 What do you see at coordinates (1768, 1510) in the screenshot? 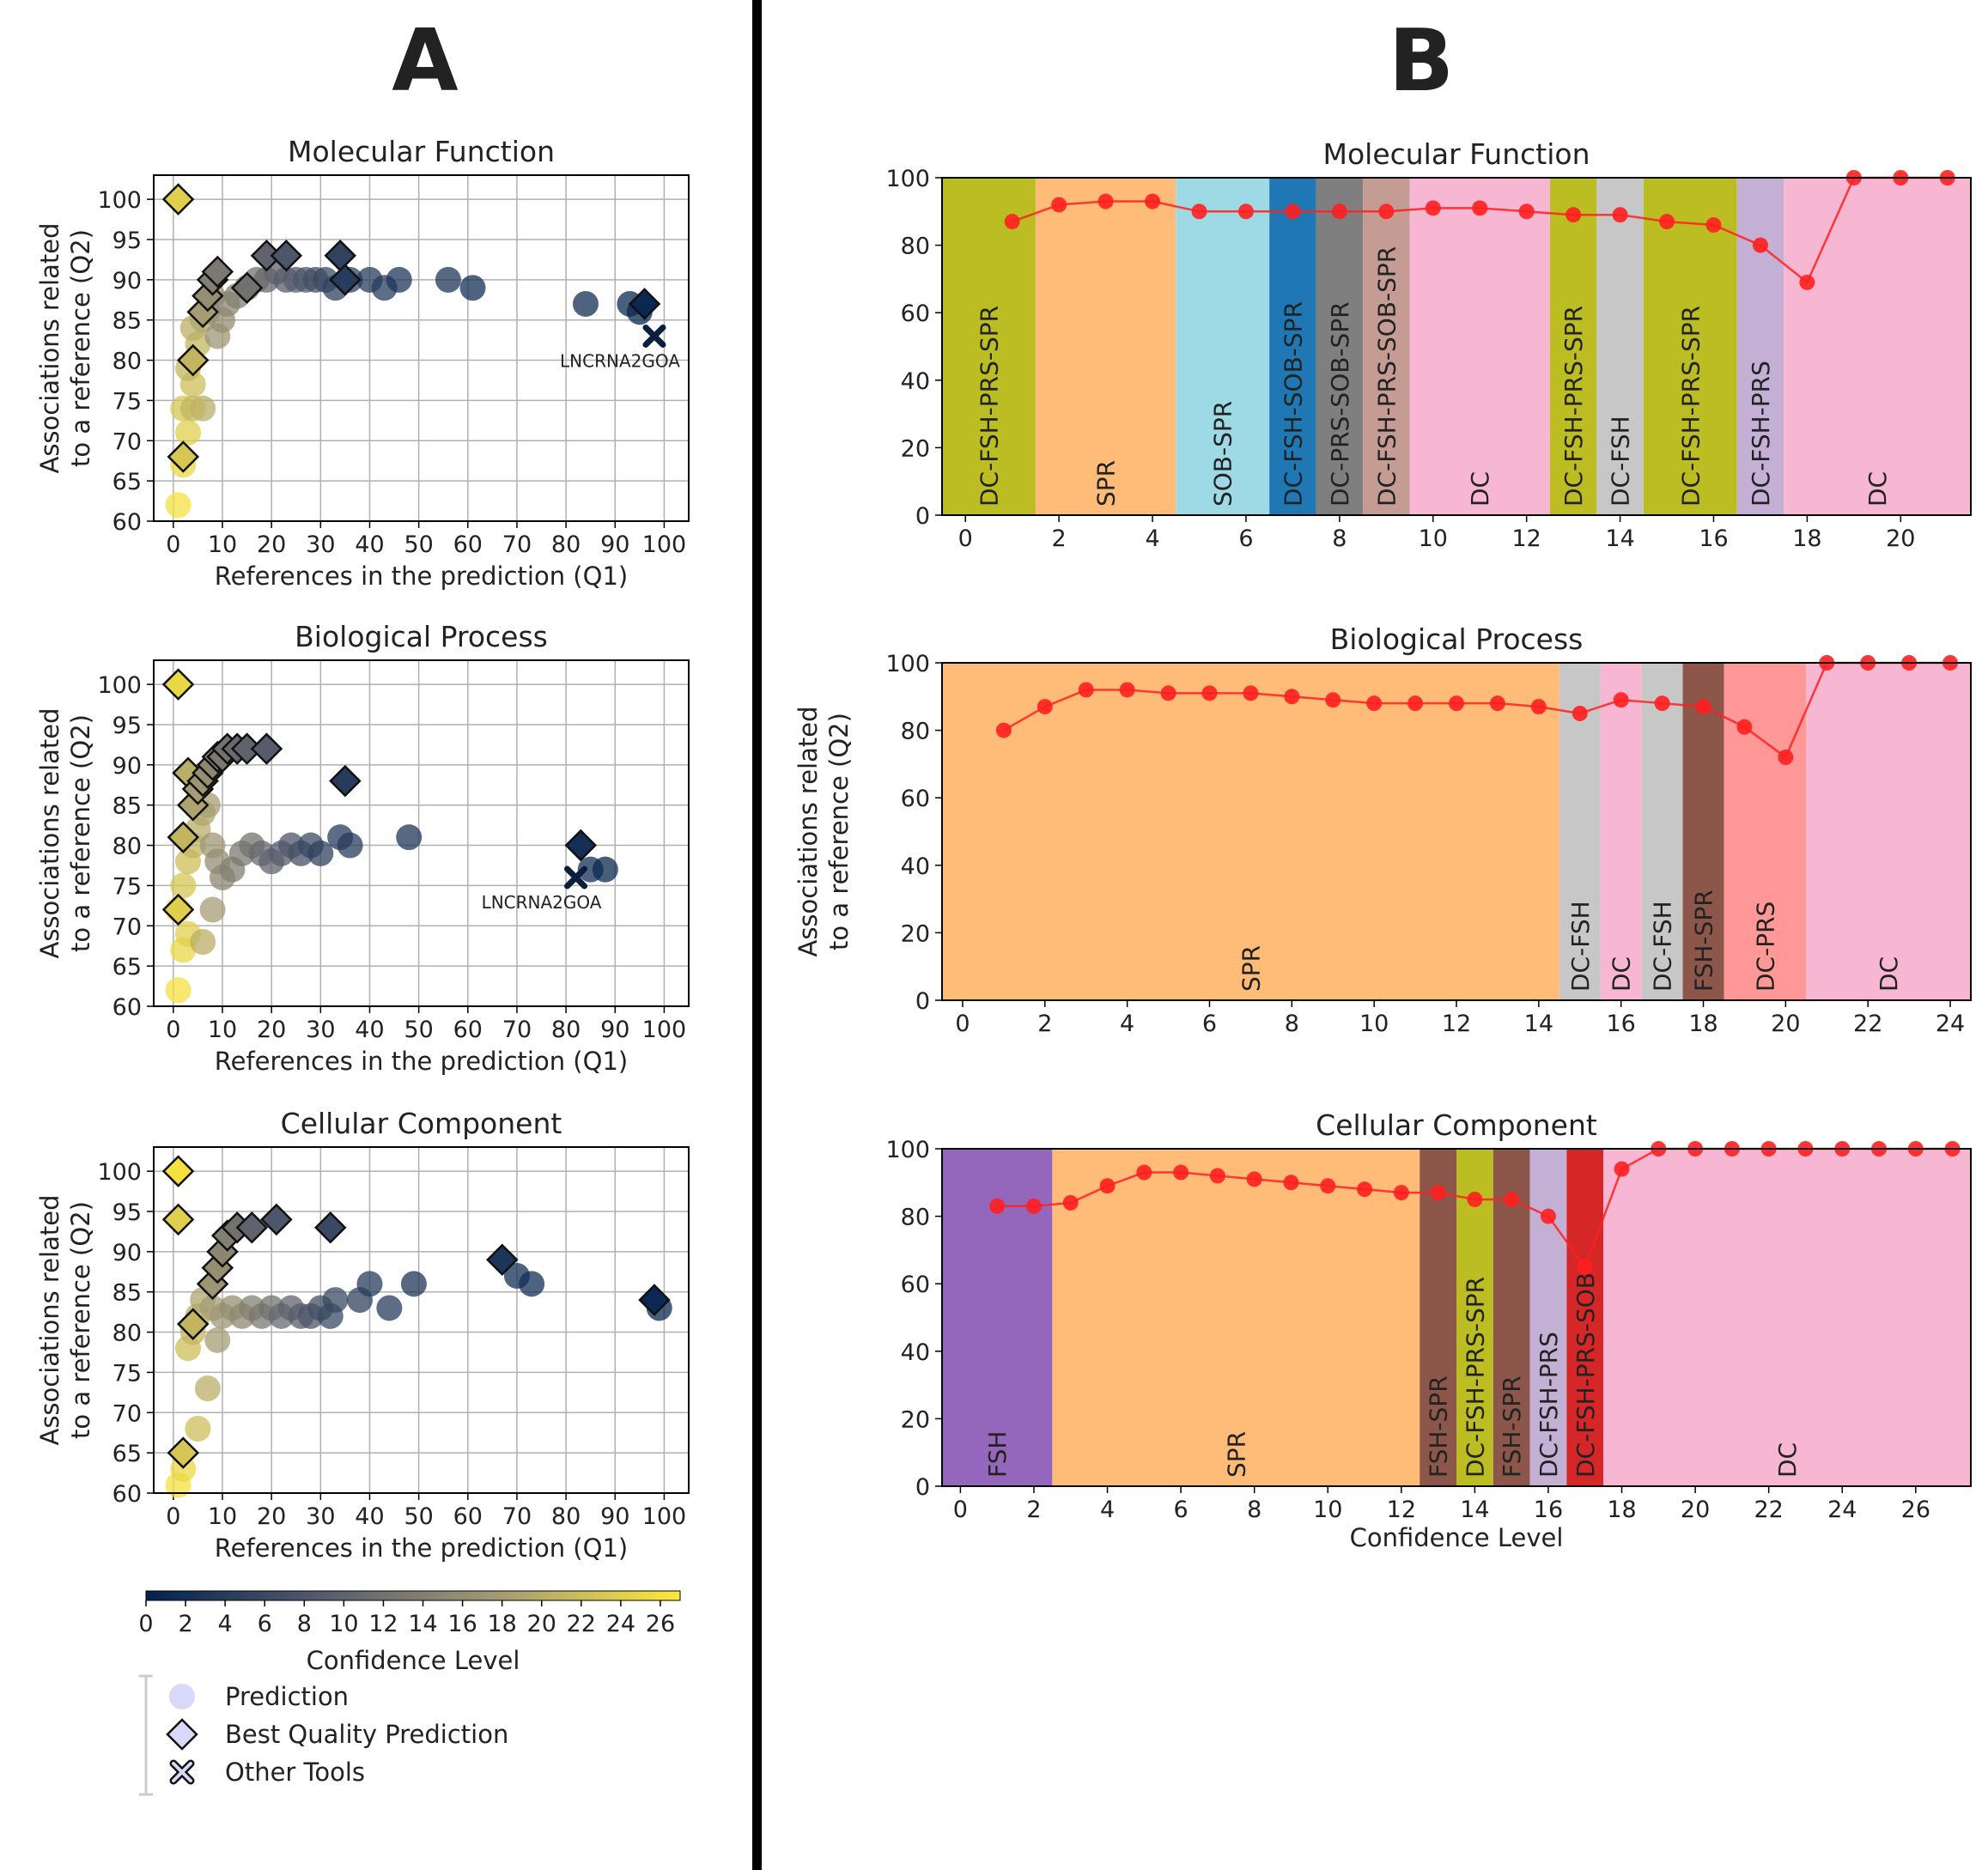
I see `x-tick-label: 22` at bounding box center [1768, 1510].